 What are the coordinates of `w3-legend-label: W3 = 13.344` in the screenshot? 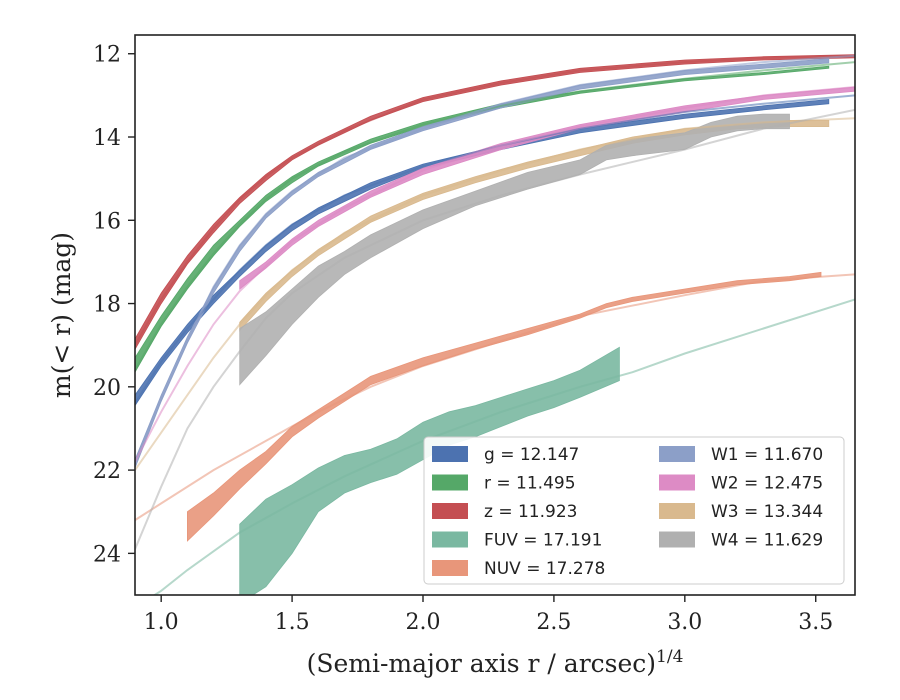 It's located at (767, 512).